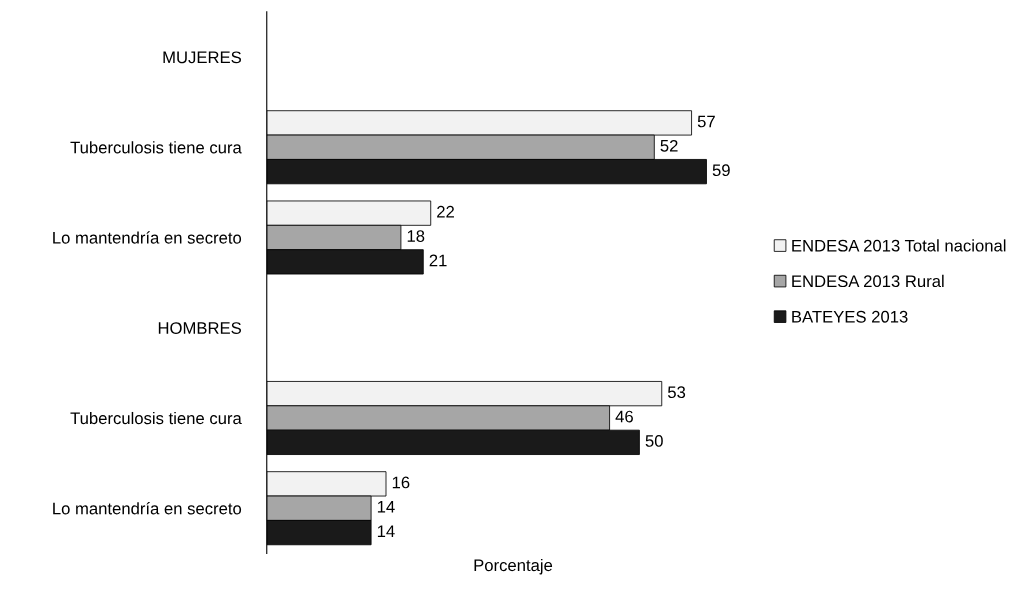 The image size is (1026, 595). What do you see at coordinates (676, 392) in the screenshot?
I see `data-label: 53` at bounding box center [676, 392].